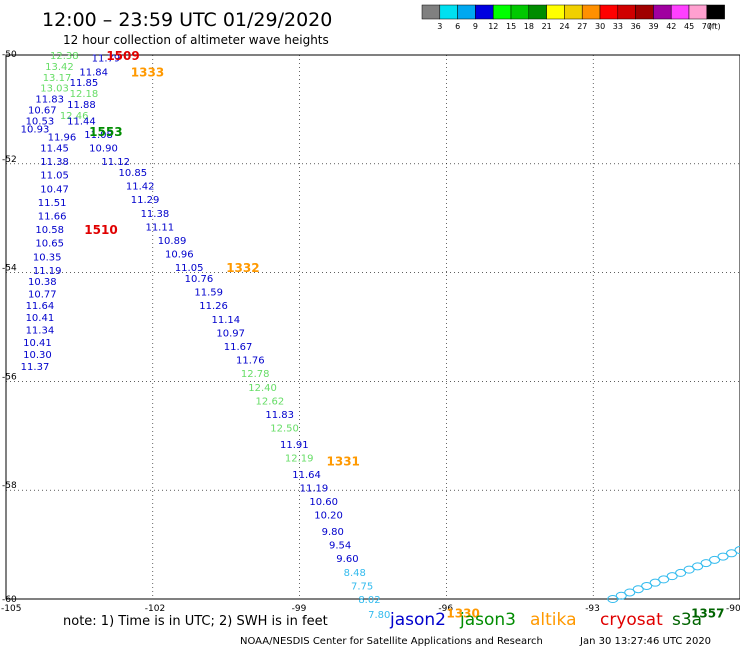 Image resolution: width=740 pixels, height=650 pixels. Describe the element at coordinates (47, 257) in the screenshot. I see `wave-height-label: 10.35` at that location.